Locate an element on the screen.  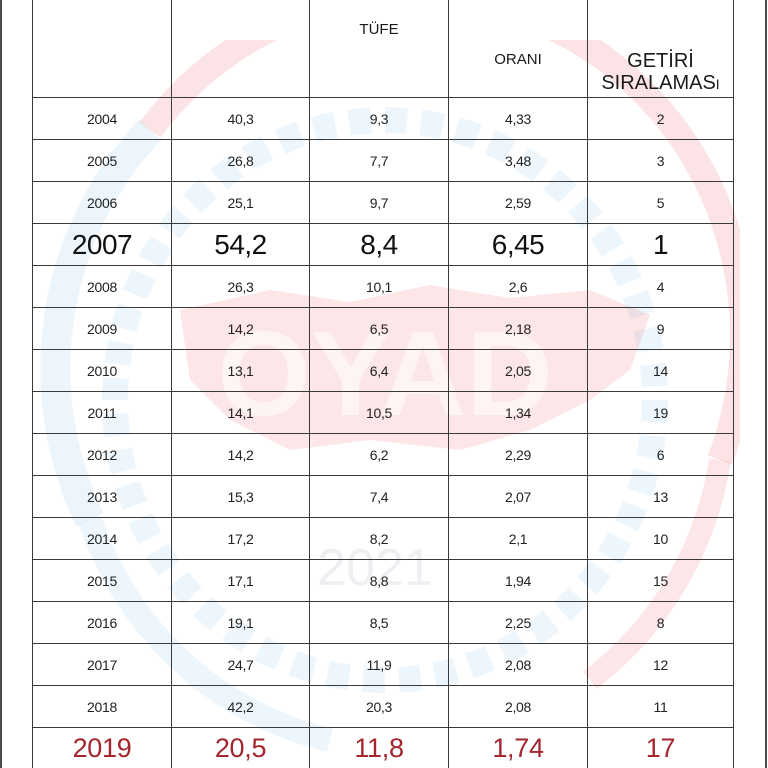
table-header-row: TÜFE ORANI GETİRİ SIRALAMASI is located at coordinates (383, 49).